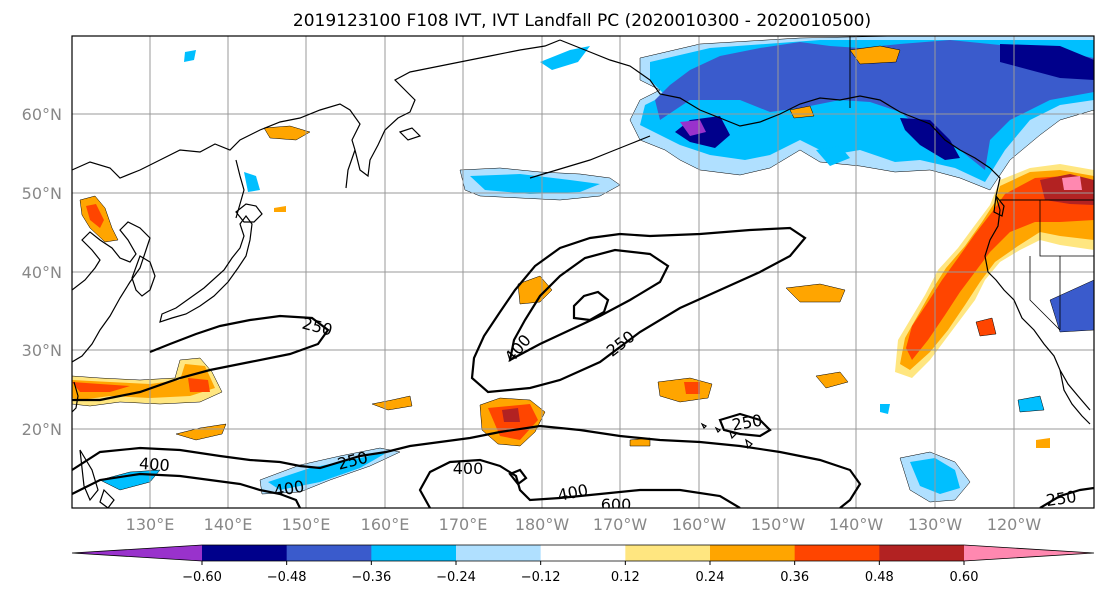 This screenshot has width=1105, height=601. Describe the element at coordinates (541, 577) in the screenshot. I see `colorbar-tick-label: −0.12` at that location.